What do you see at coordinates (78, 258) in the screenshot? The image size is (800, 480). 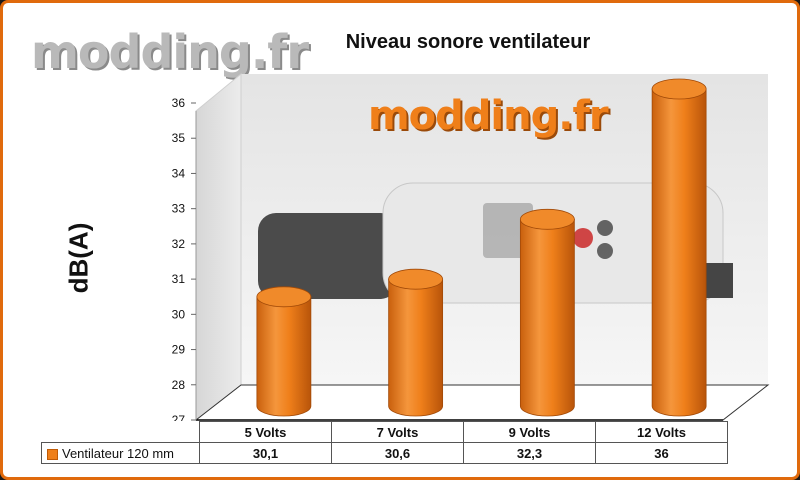 I see `y-axis-label: dB(A)` at bounding box center [78, 258].